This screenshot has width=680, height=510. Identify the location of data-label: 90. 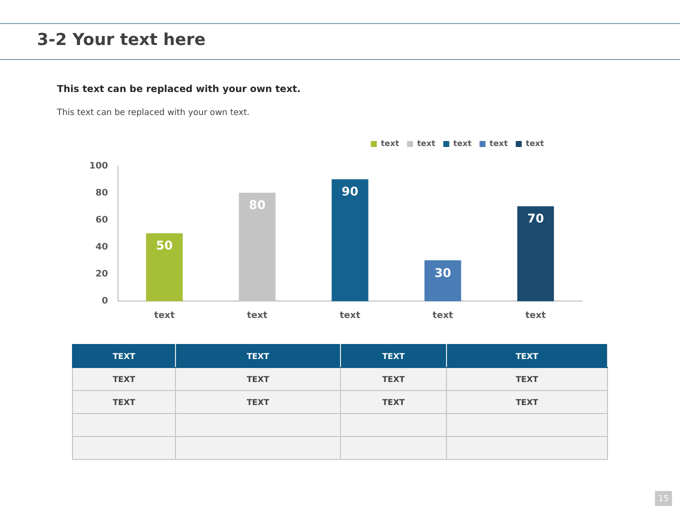
(350, 191).